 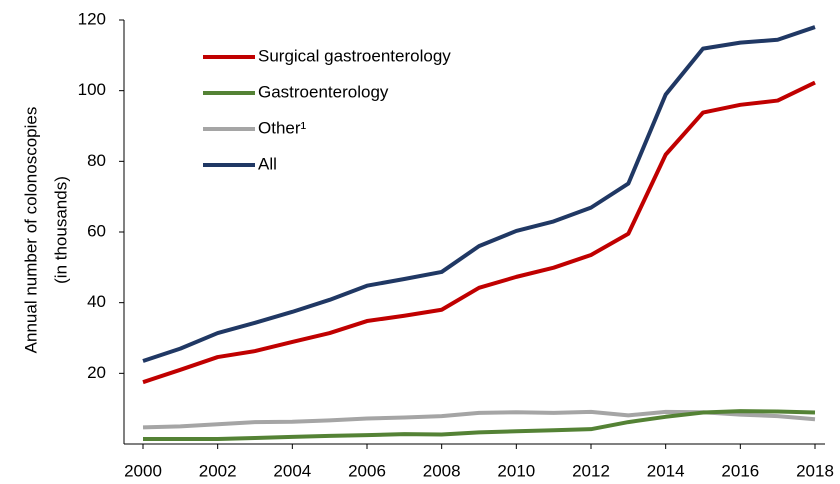 I want to click on x-tick-label: 2018, so click(x=815, y=470).